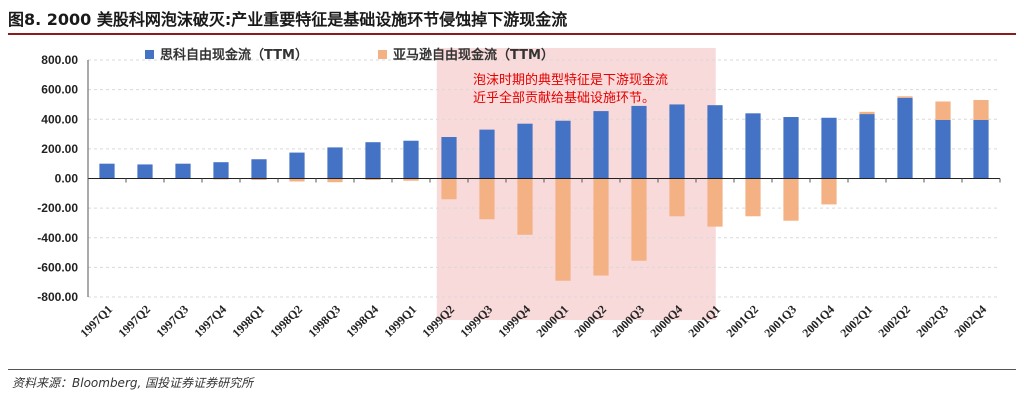  I want to click on y-tick-label: 200.00, so click(59, 149).